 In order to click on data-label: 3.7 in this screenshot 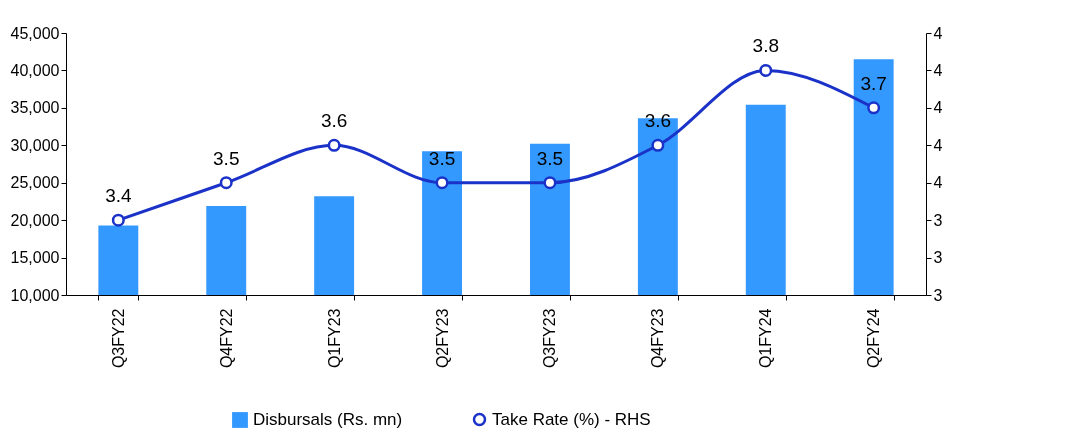, I will do `click(873, 83)`.